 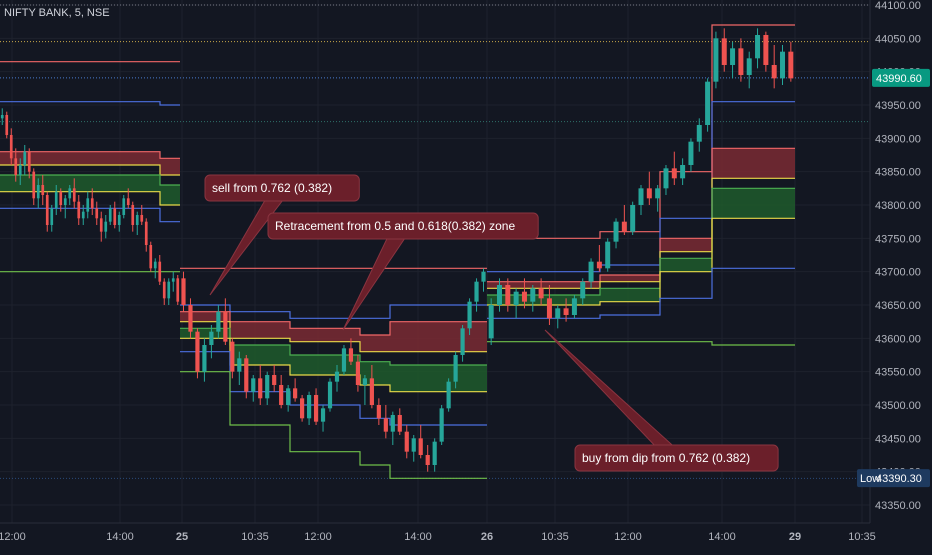 What do you see at coordinates (378, 278) in the screenshot?
I see `annotation-pointer` at bounding box center [378, 278].